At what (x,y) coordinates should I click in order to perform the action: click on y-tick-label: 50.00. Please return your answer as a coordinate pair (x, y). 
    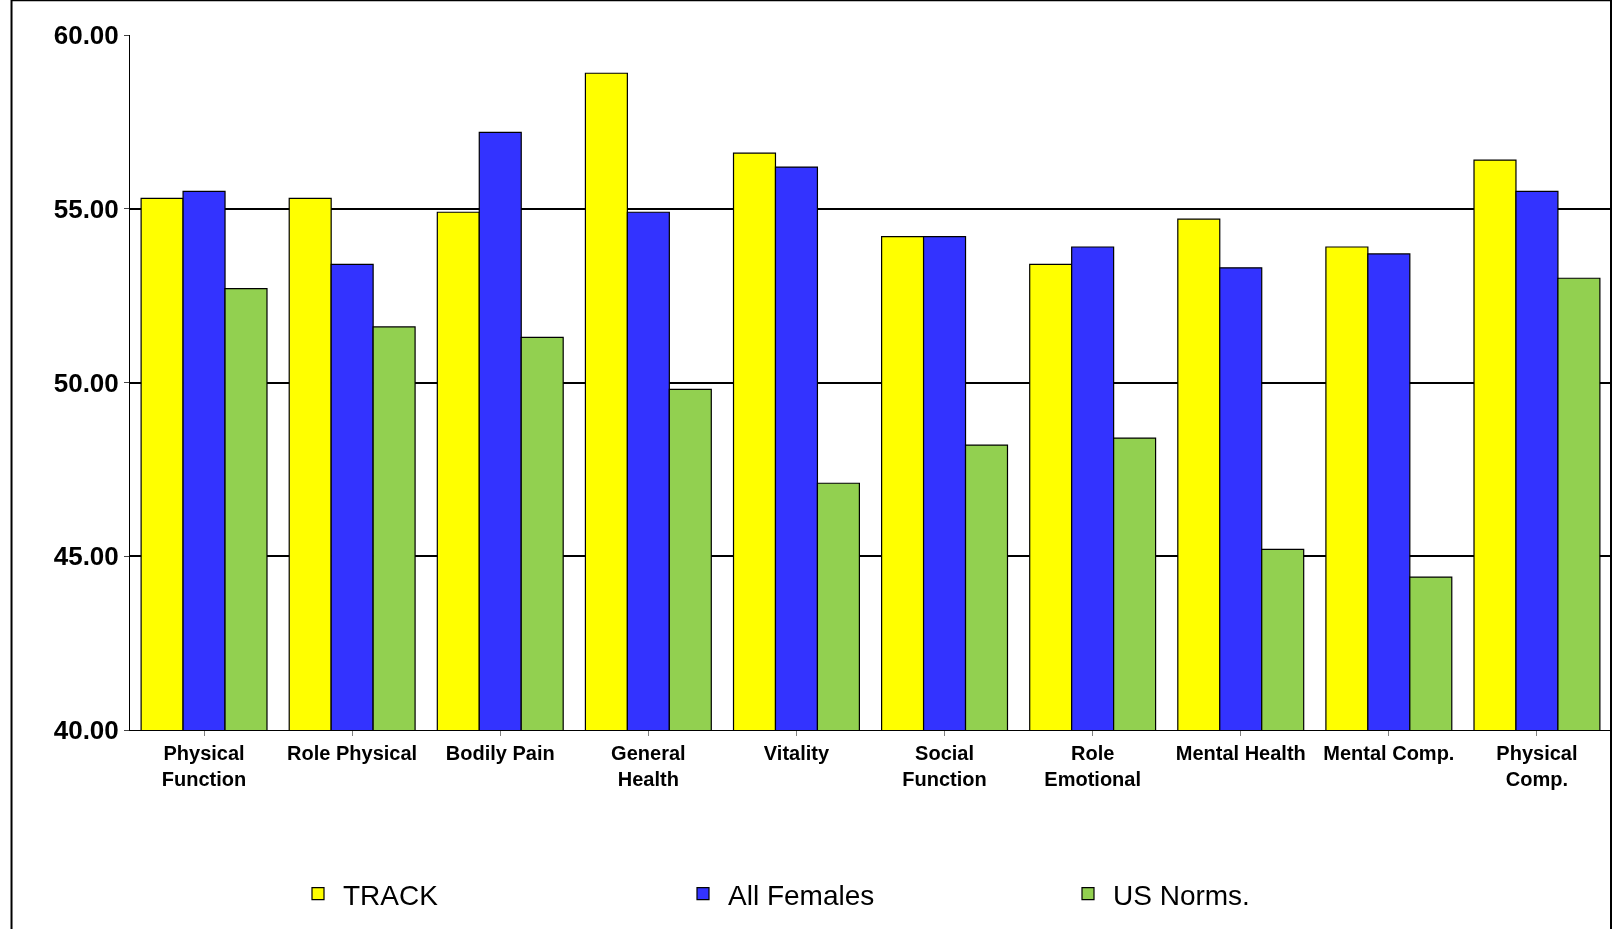
    Looking at the image, I should click on (86, 382).